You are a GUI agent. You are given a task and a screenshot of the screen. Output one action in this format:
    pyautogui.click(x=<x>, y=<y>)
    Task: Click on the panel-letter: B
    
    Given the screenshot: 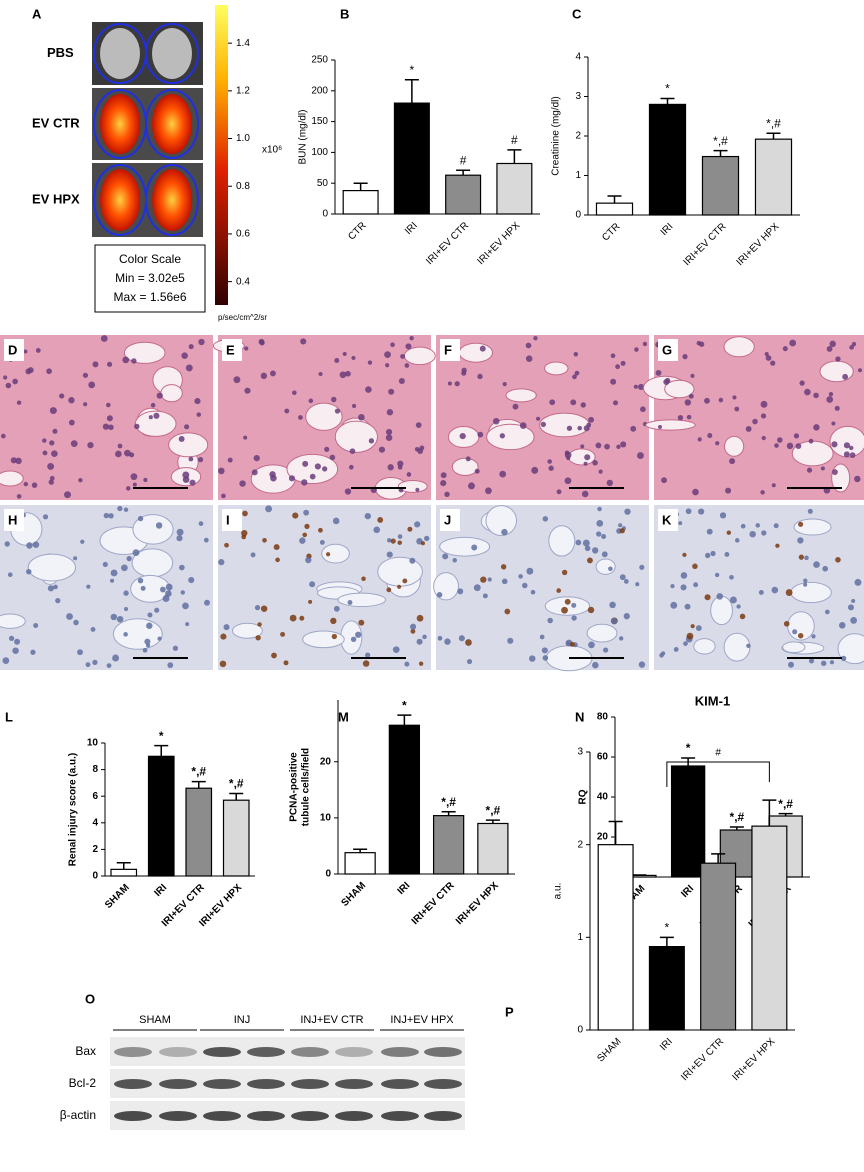 What is the action you would take?
    pyautogui.click(x=344, y=13)
    